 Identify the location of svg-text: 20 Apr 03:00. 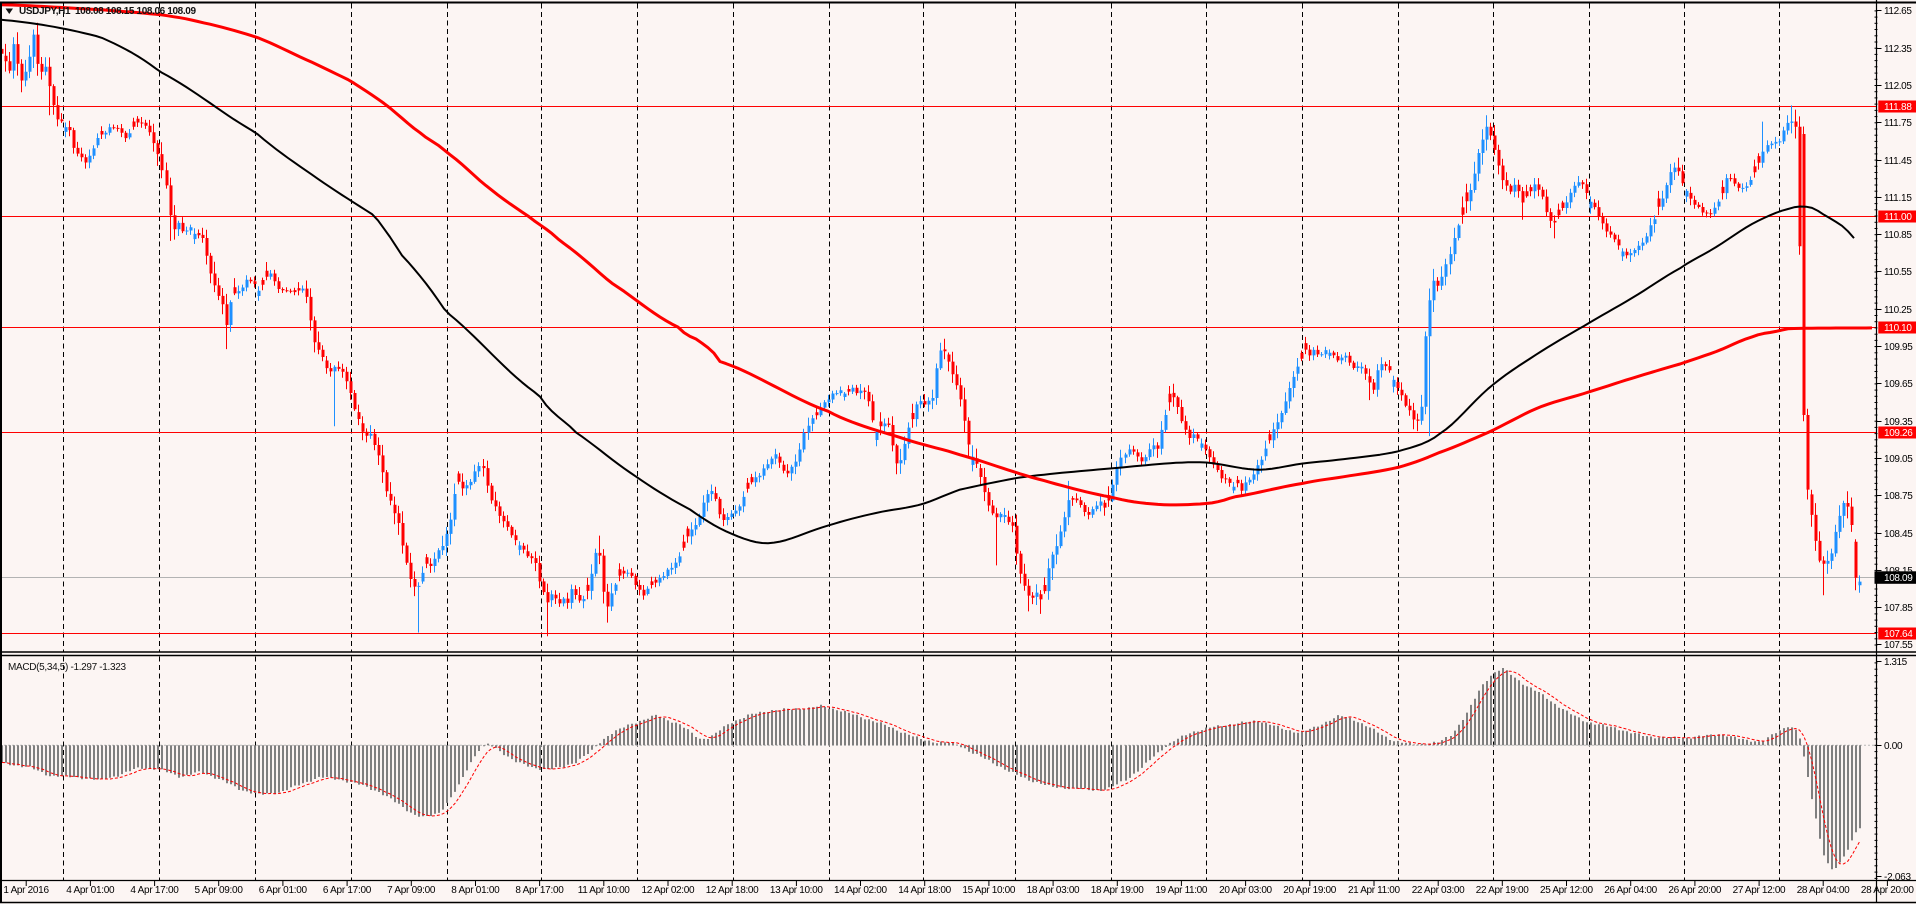
(1245, 890).